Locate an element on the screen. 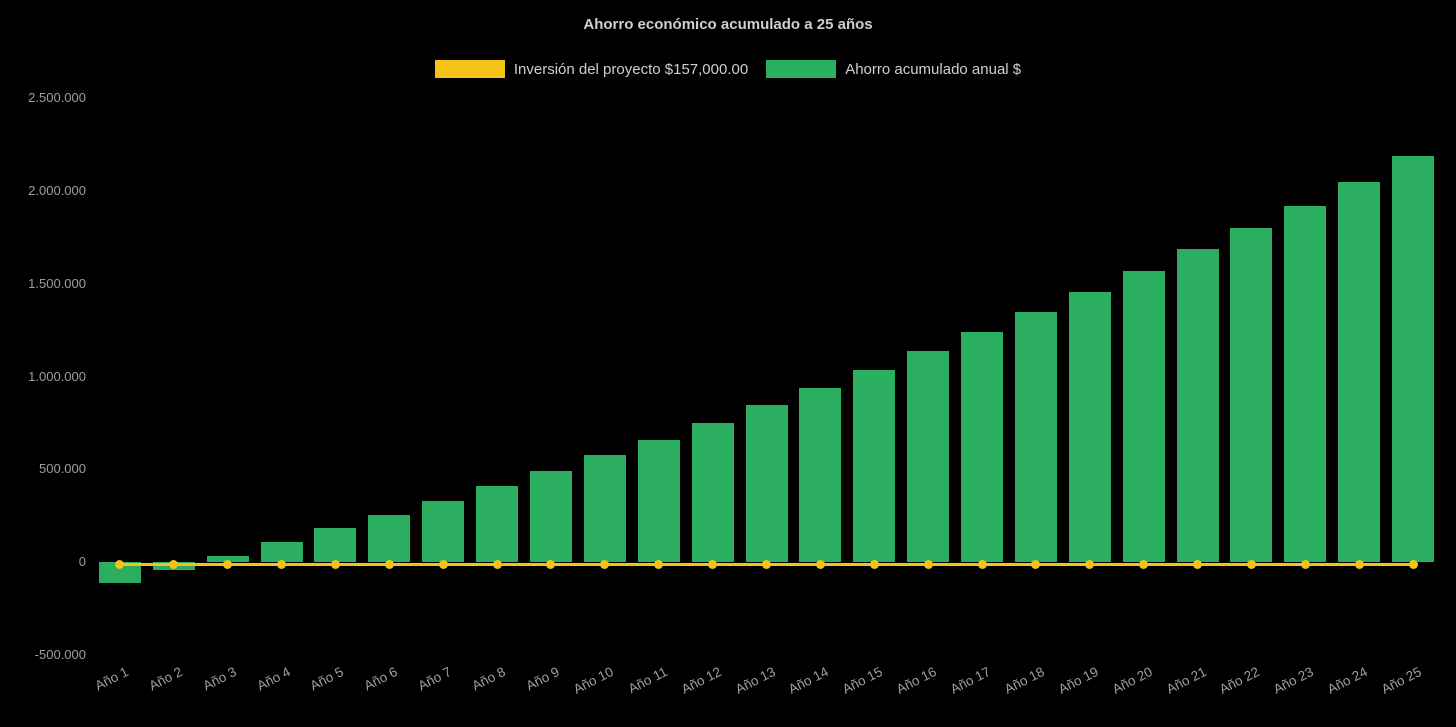 This screenshot has width=1456, height=727. bar-año-19 is located at coordinates (1089, 427).